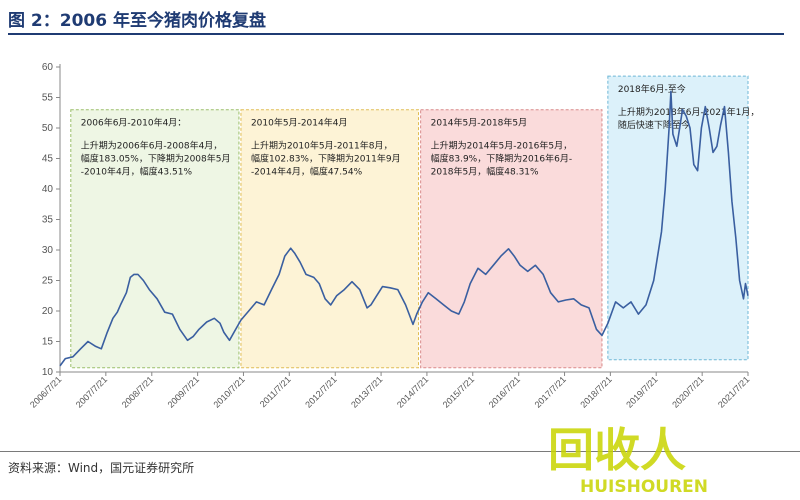 The width and height of the screenshot is (800, 500). Describe the element at coordinates (502, 146) in the screenshot. I see `annotation-3-line-3: 上升期为2014年5月-2016年5月，` at that location.